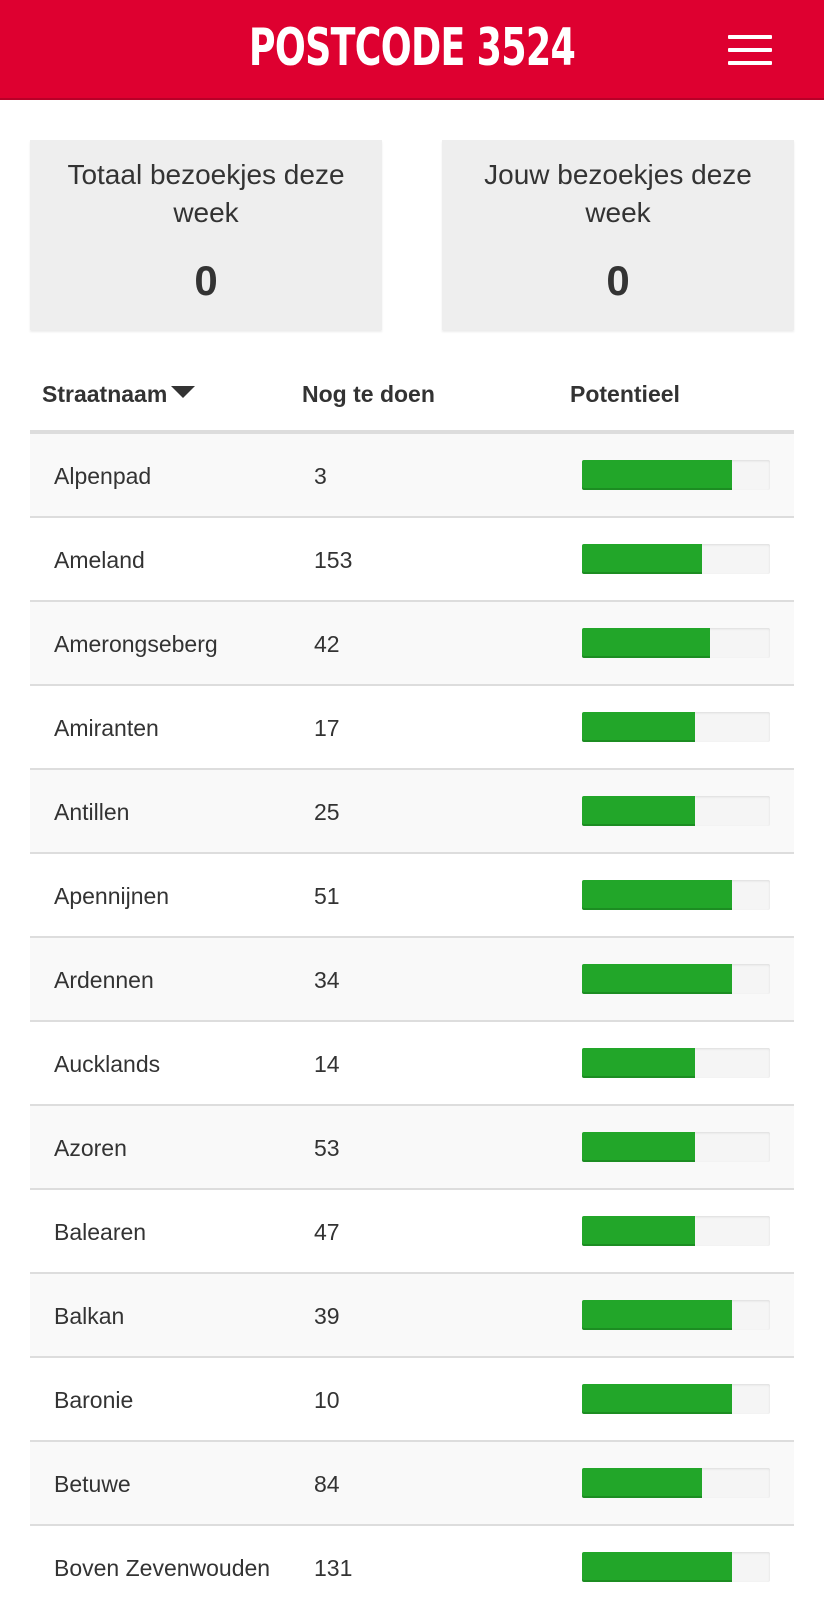  I want to click on todo-count: 42, so click(327, 644).